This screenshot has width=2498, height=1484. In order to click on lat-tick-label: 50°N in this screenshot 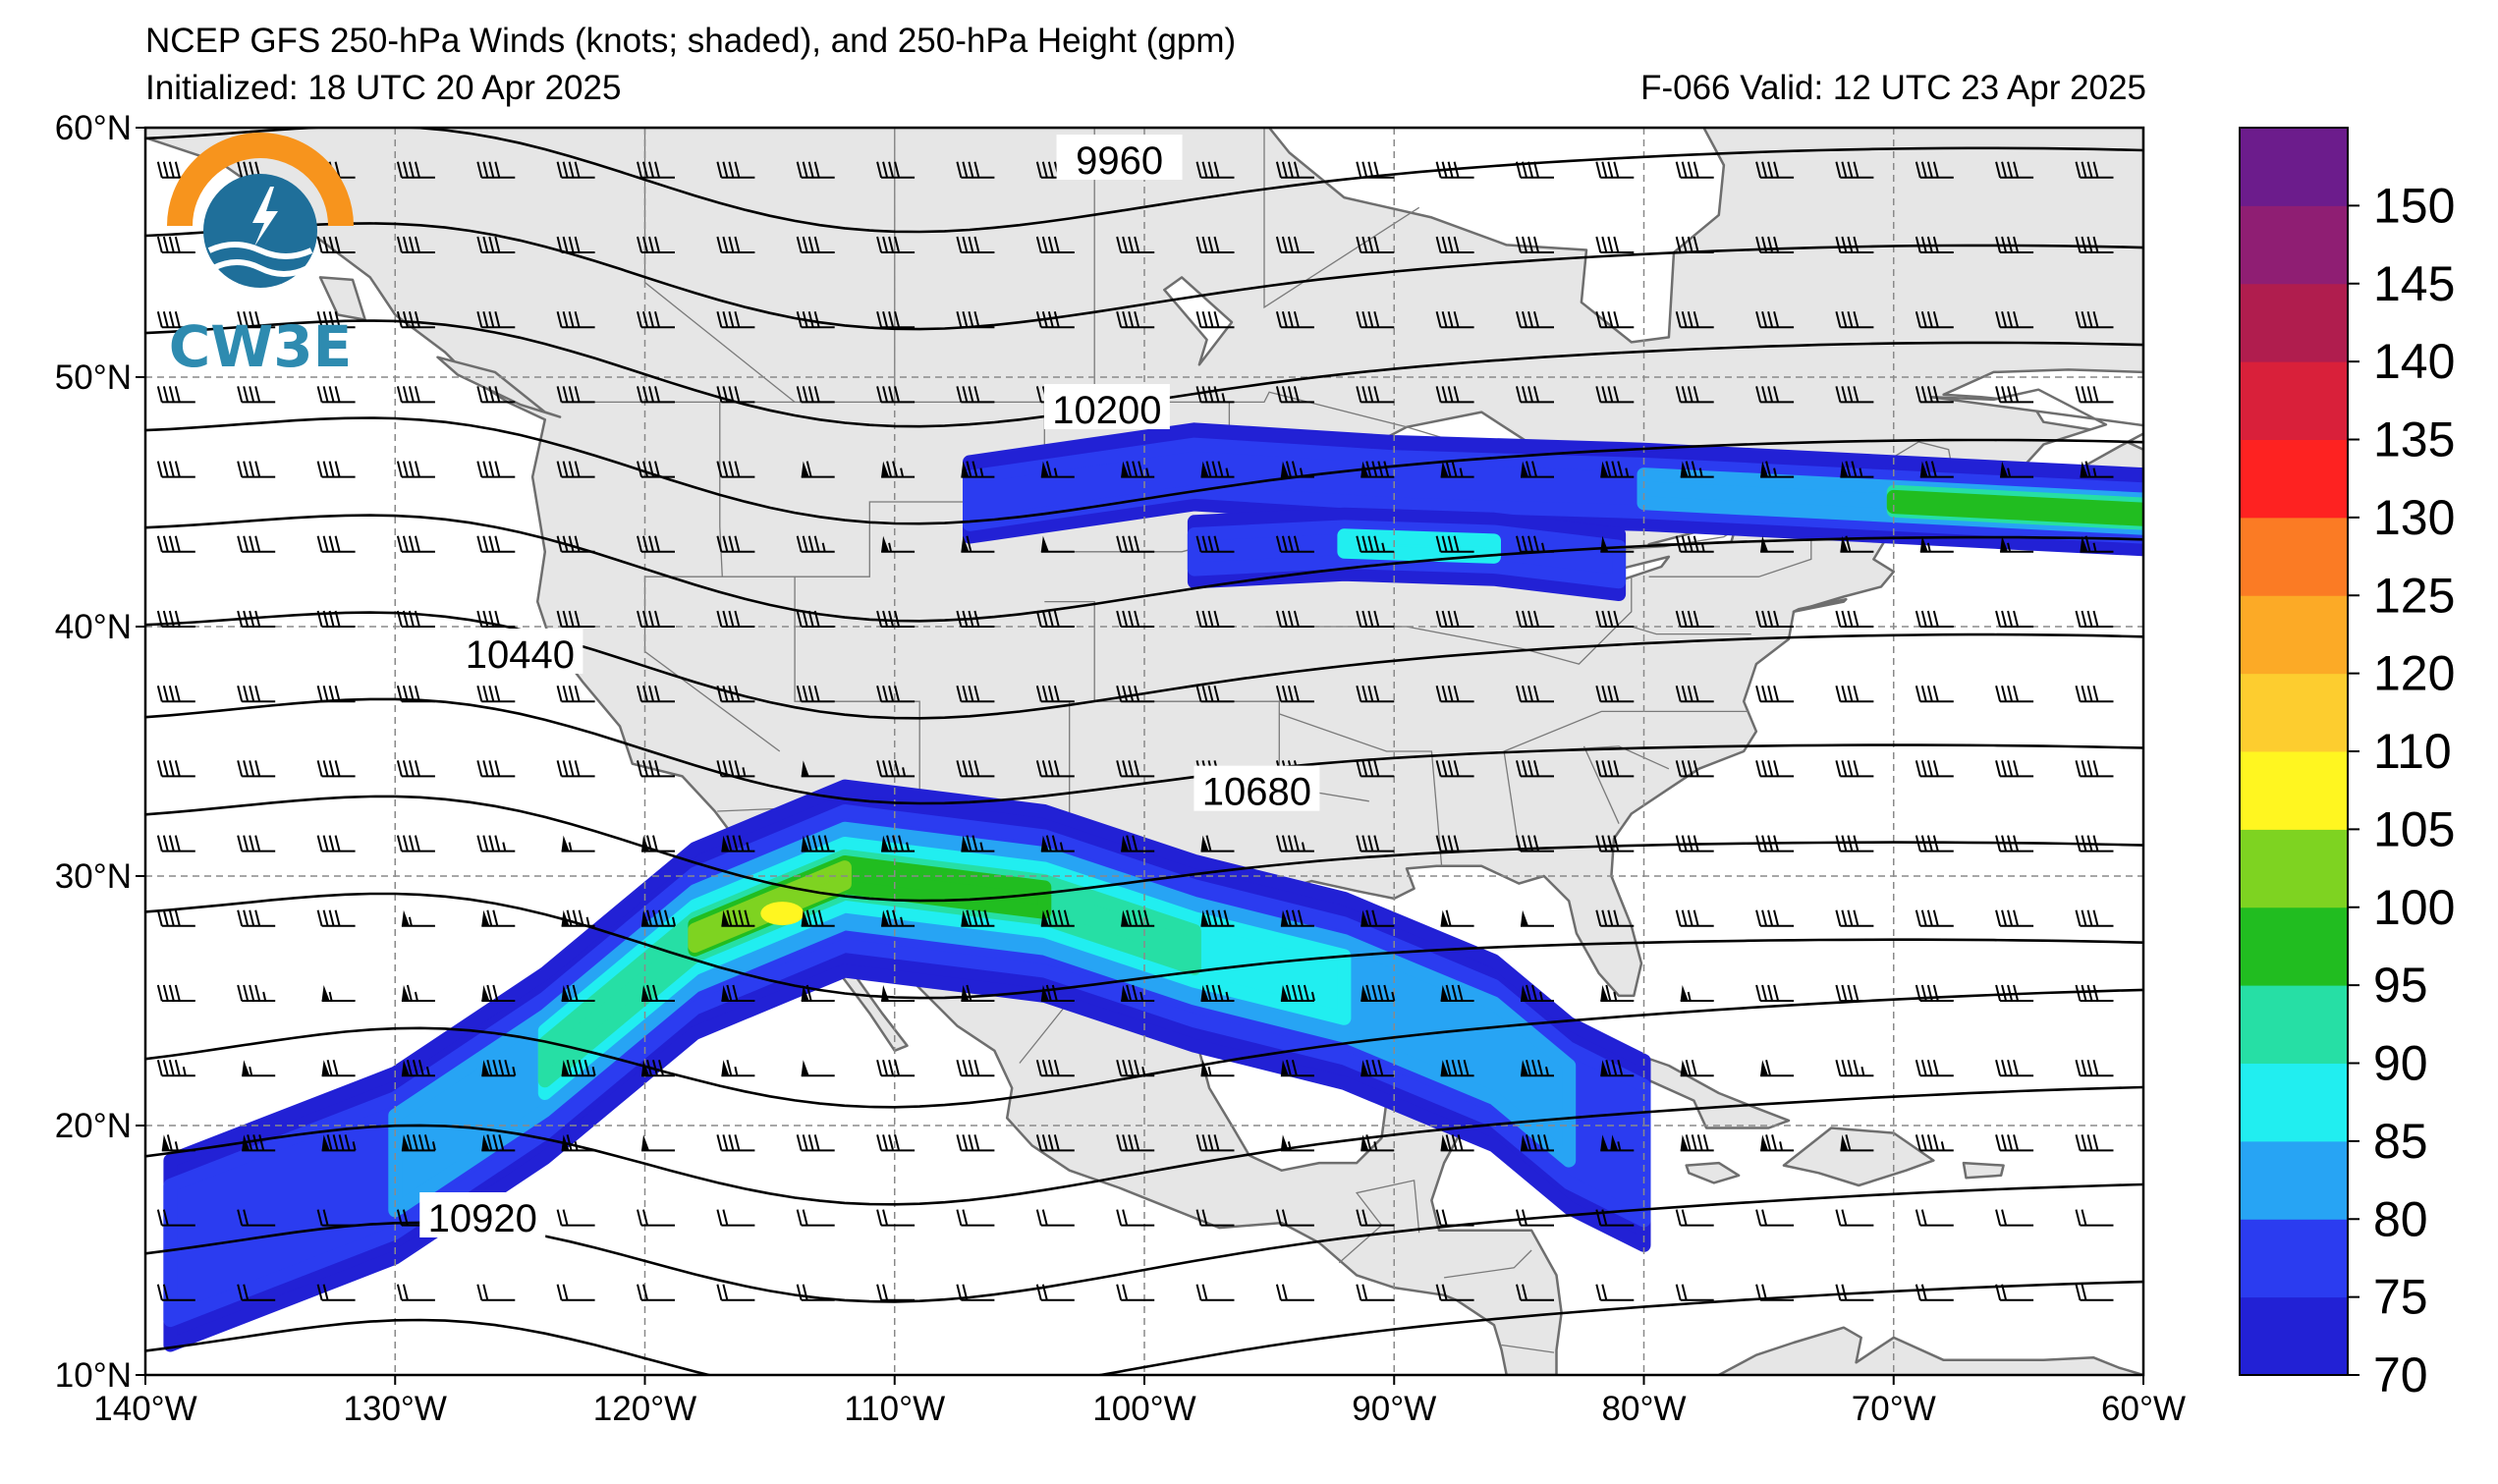, I will do `click(93, 377)`.